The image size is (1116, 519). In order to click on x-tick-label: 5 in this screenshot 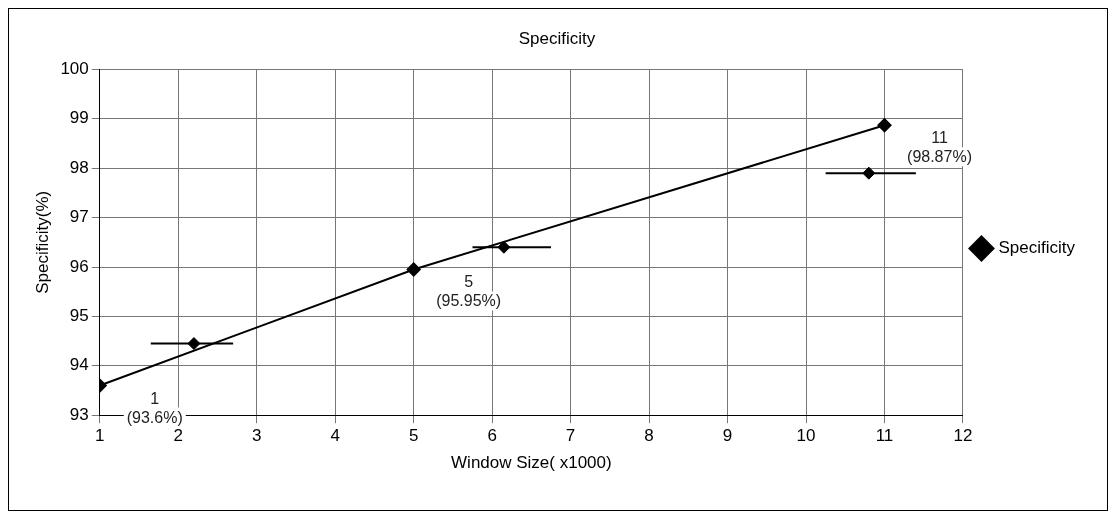, I will do `click(413, 436)`.